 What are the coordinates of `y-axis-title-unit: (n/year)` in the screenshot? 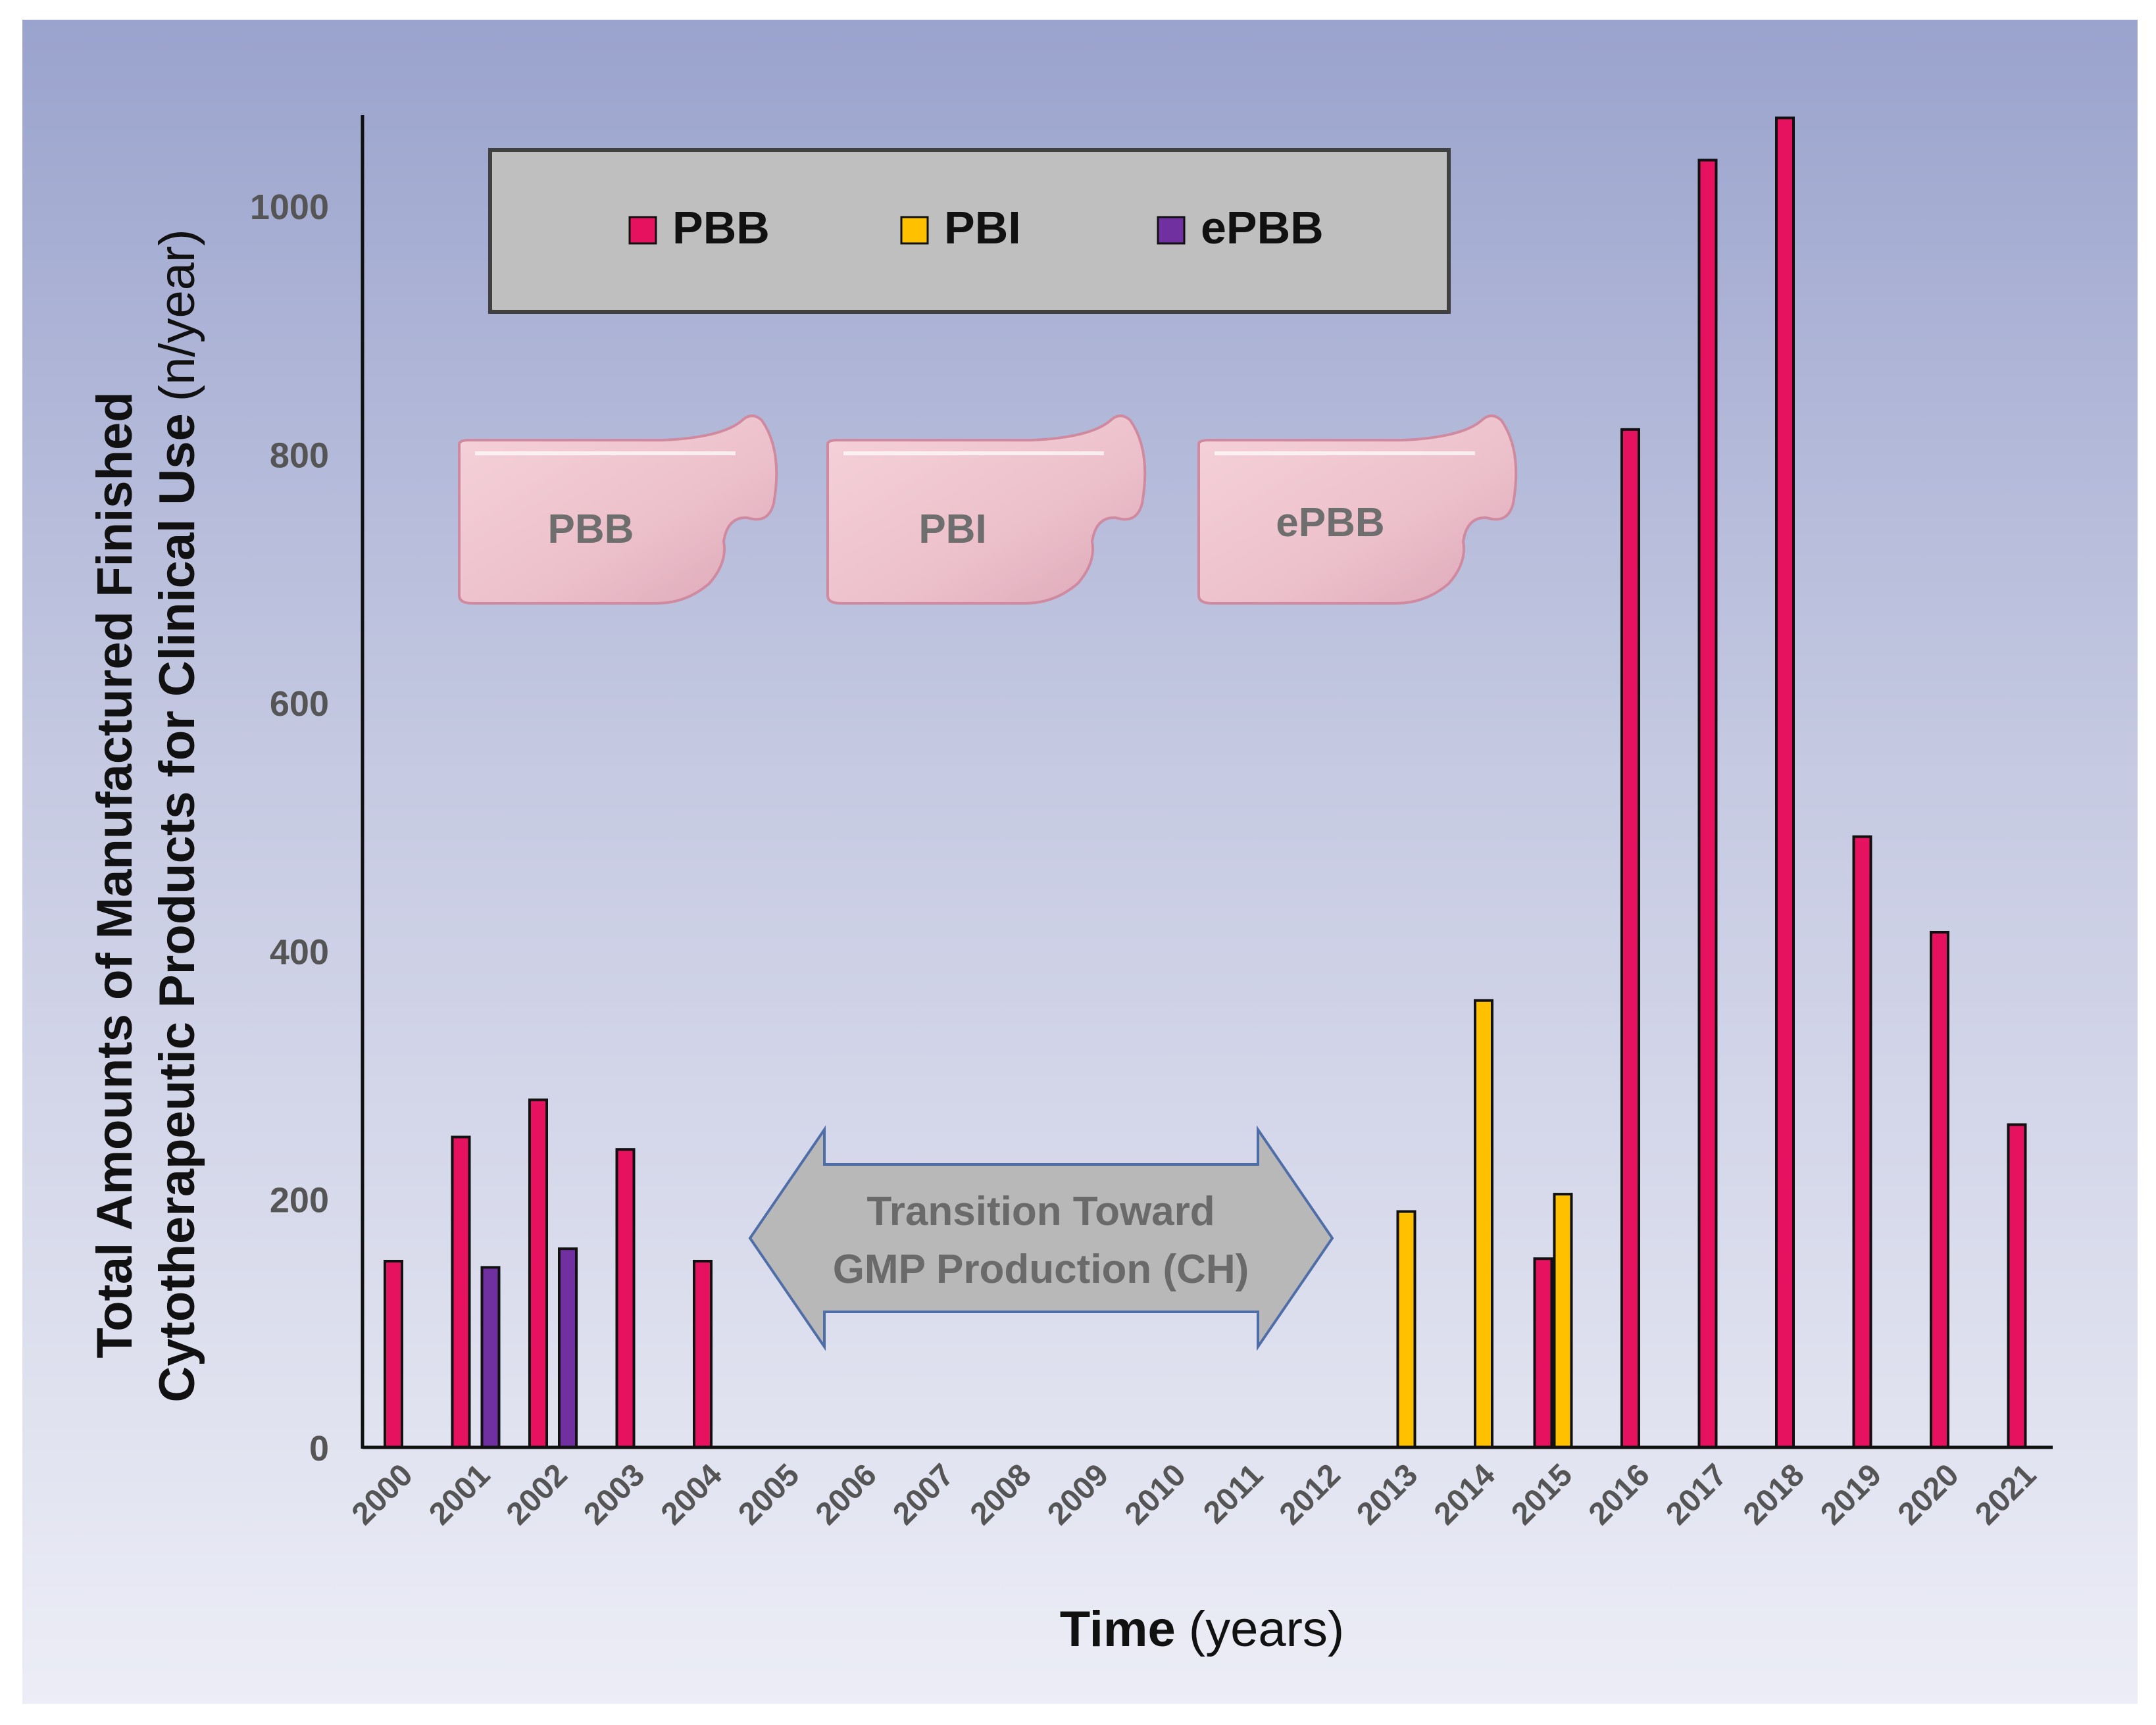 It's located at (177, 315).